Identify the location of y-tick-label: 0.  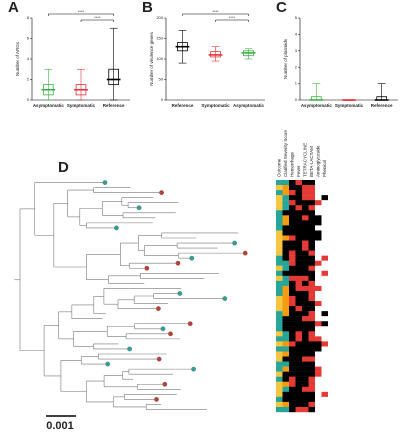
(296, 99).